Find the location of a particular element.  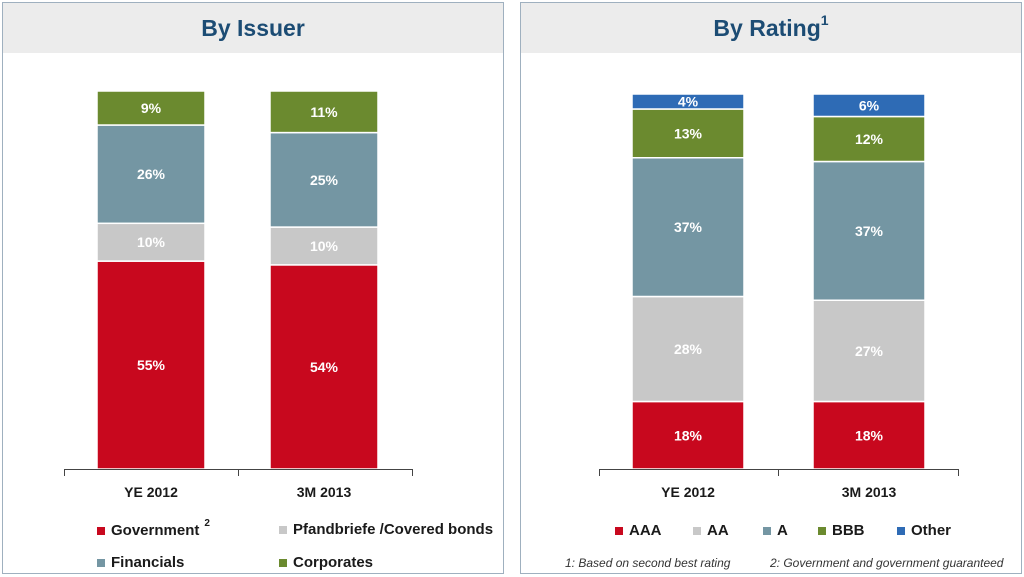

legend-government-sup: 2 is located at coordinates (207, 523).